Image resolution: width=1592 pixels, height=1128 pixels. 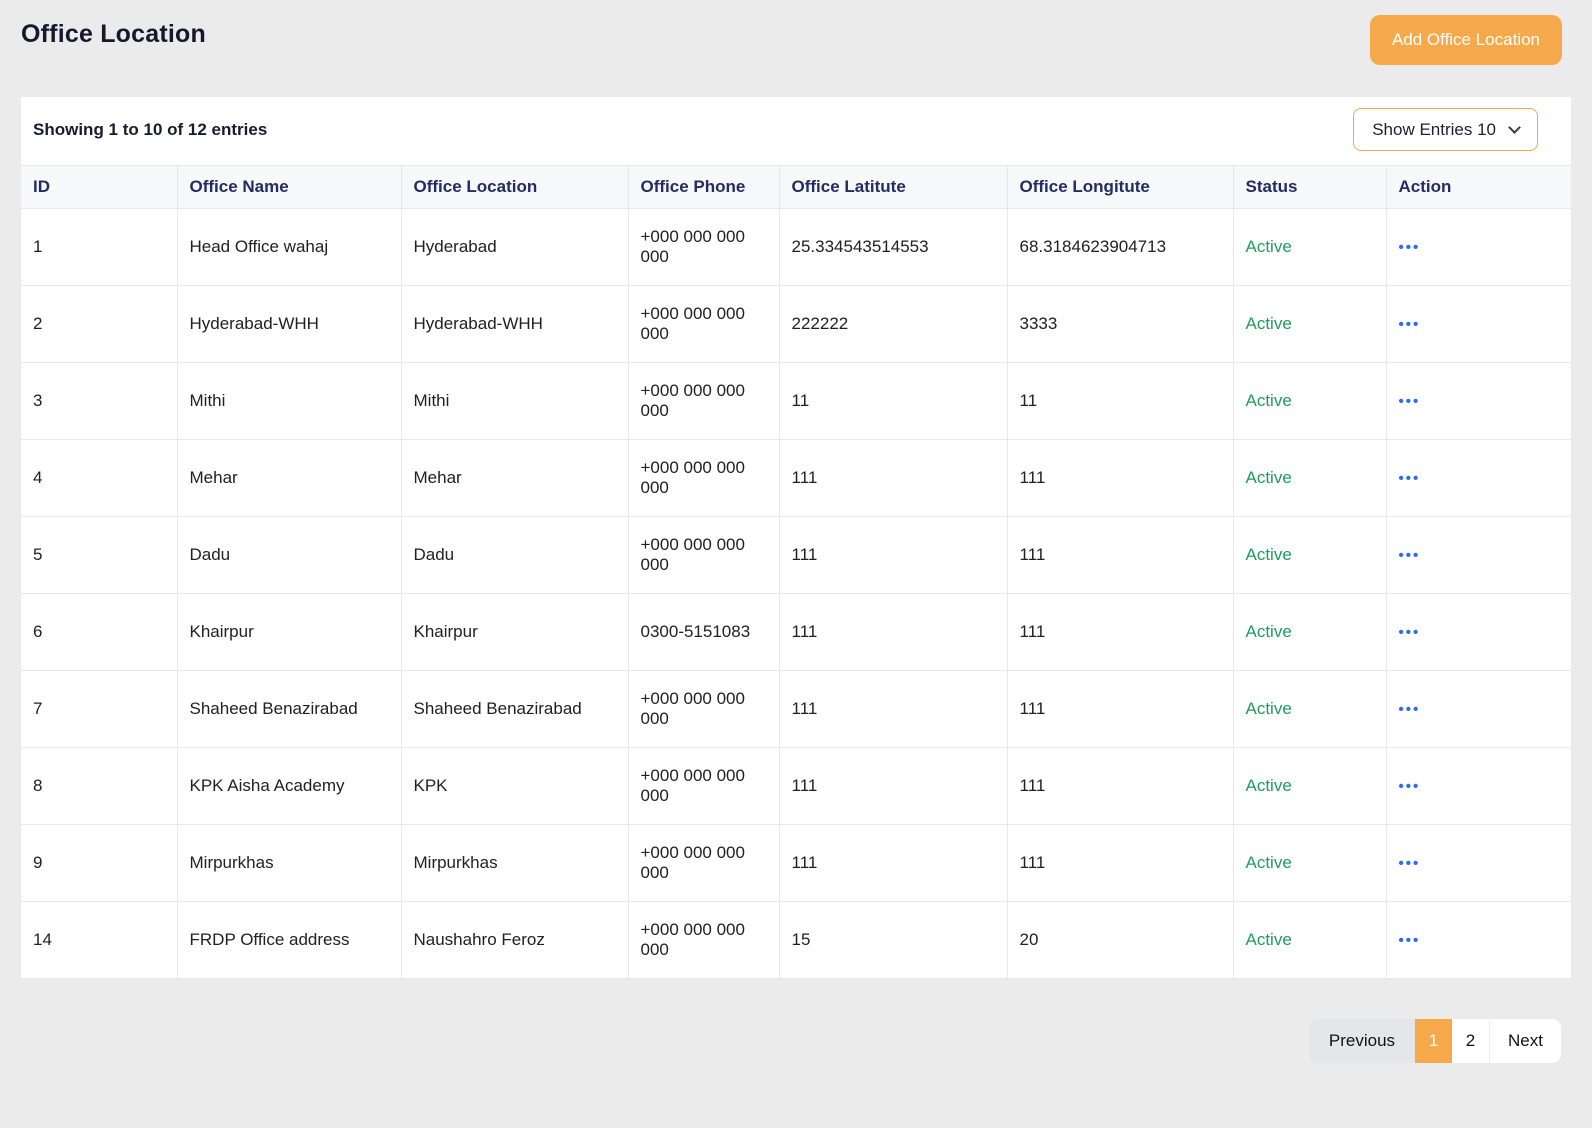 What do you see at coordinates (515, 632) in the screenshot?
I see `cell-office-location: Khairpur` at bounding box center [515, 632].